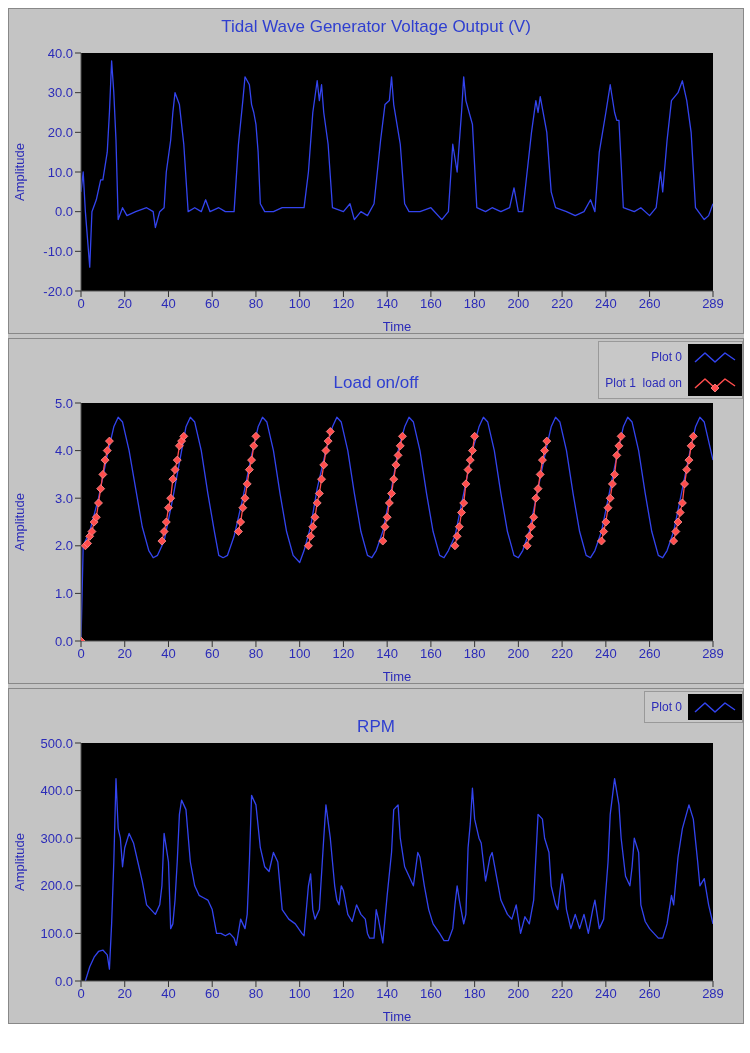 Image resolution: width=750 pixels, height=1053 pixels. What do you see at coordinates (56, 743) in the screenshot?
I see `y-tick-label: 500.0` at bounding box center [56, 743].